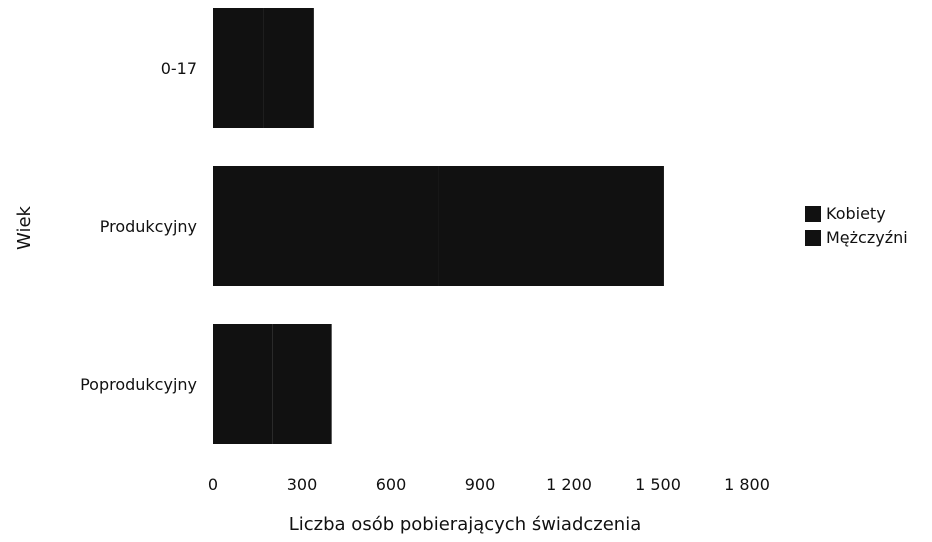  I want to click on x-tick-label: 1 800, so click(747, 484).